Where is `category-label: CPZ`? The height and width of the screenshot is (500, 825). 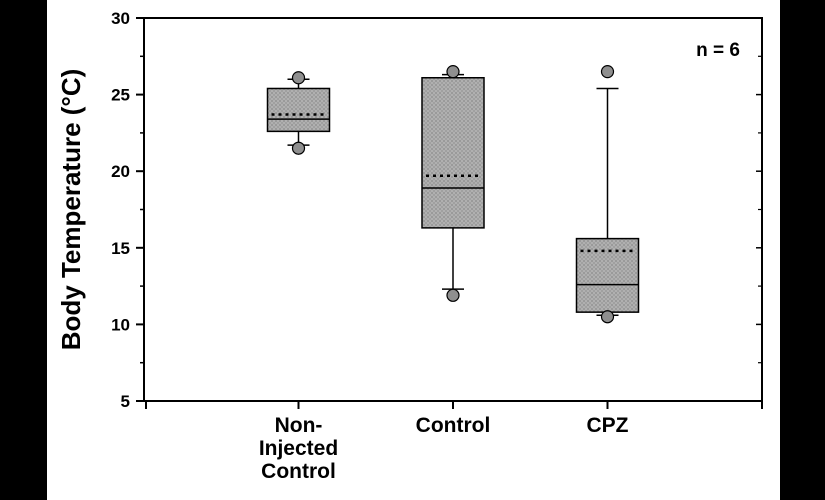
category-label: CPZ is located at coordinates (608, 425).